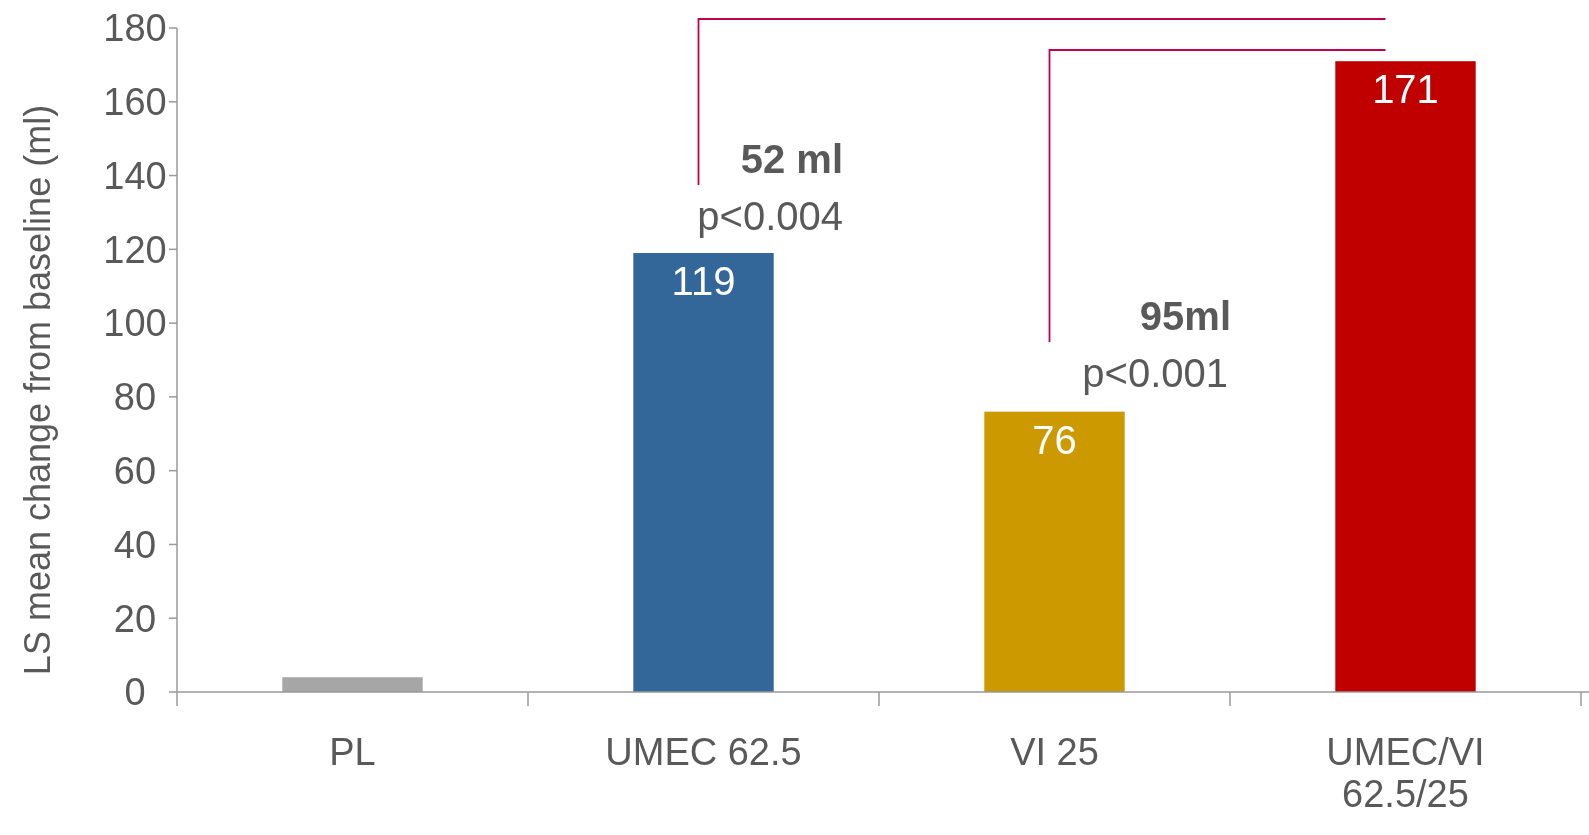  What do you see at coordinates (135, 28) in the screenshot?
I see `y-tick-label: 180` at bounding box center [135, 28].